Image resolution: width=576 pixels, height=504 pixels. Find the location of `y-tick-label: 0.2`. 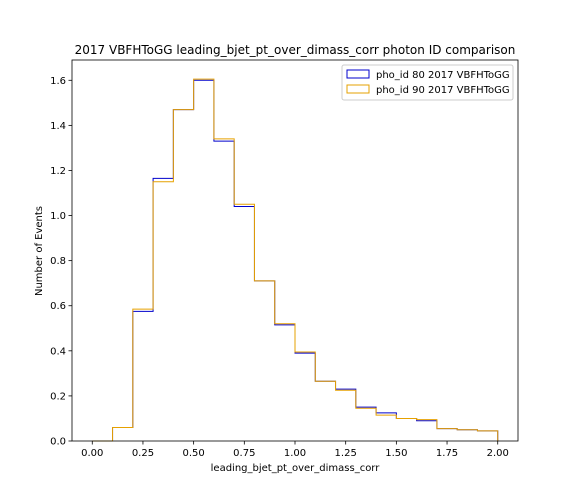

y-tick-label: 0.2 is located at coordinates (58, 396).